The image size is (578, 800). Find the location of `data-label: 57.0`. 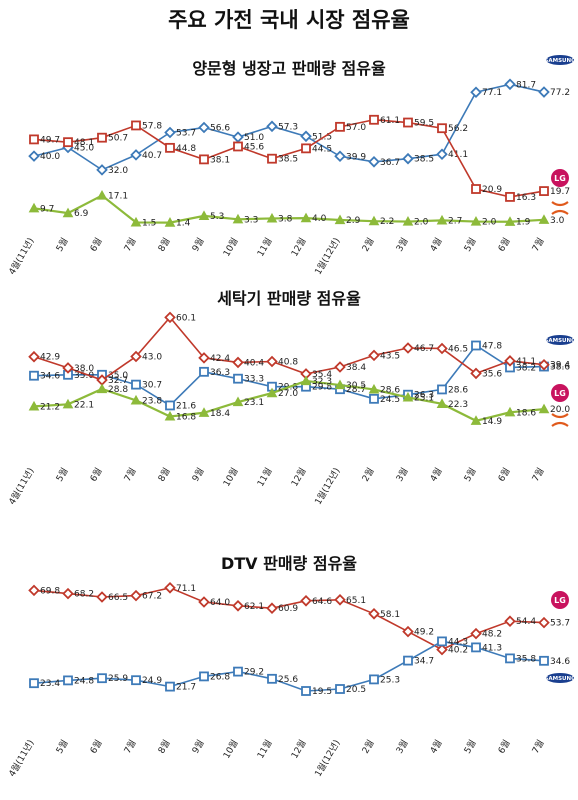

data-label: 57.0 is located at coordinates (356, 128).